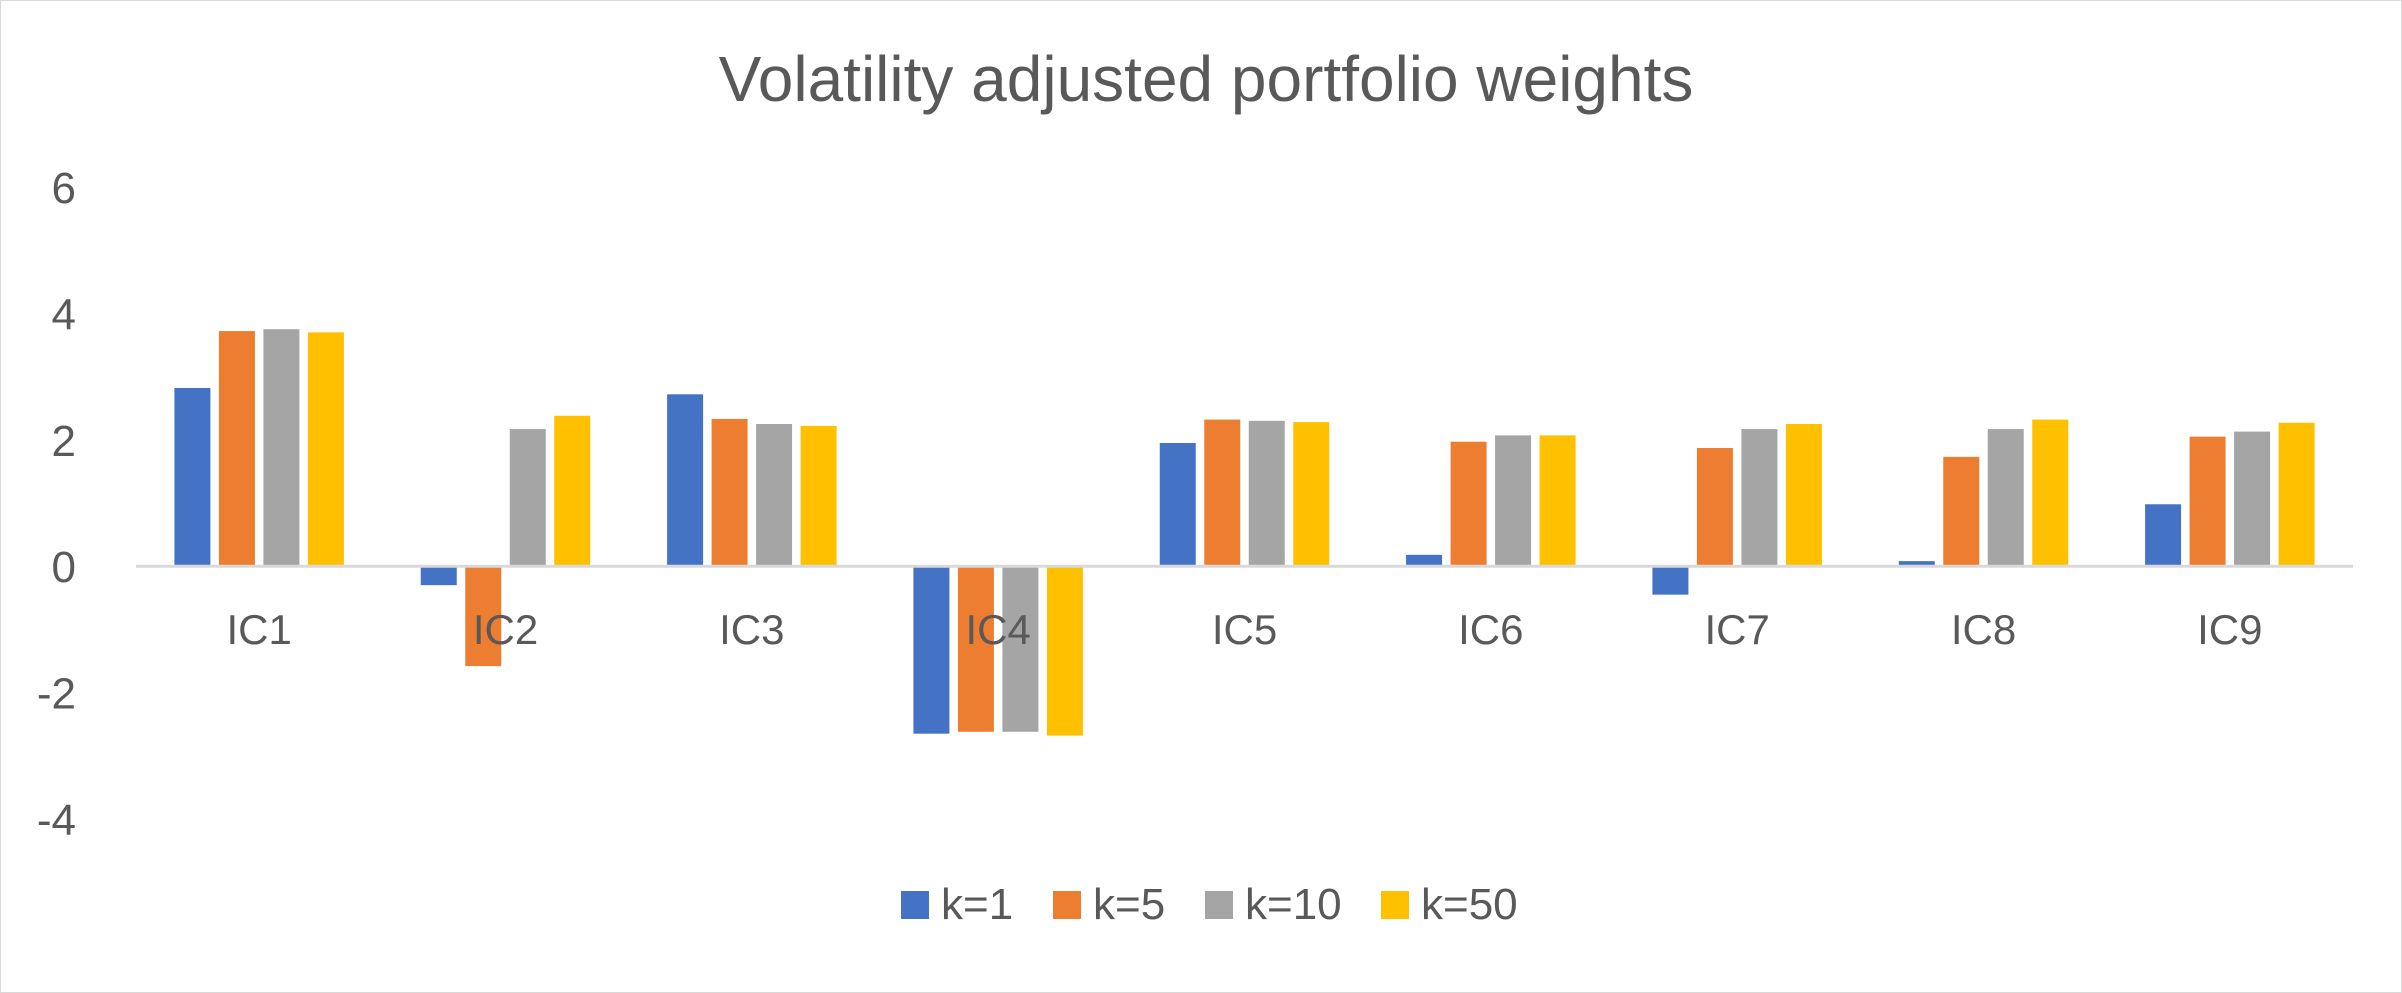 The image size is (2402, 993). I want to click on bar-ic6-k10, so click(1513, 501).